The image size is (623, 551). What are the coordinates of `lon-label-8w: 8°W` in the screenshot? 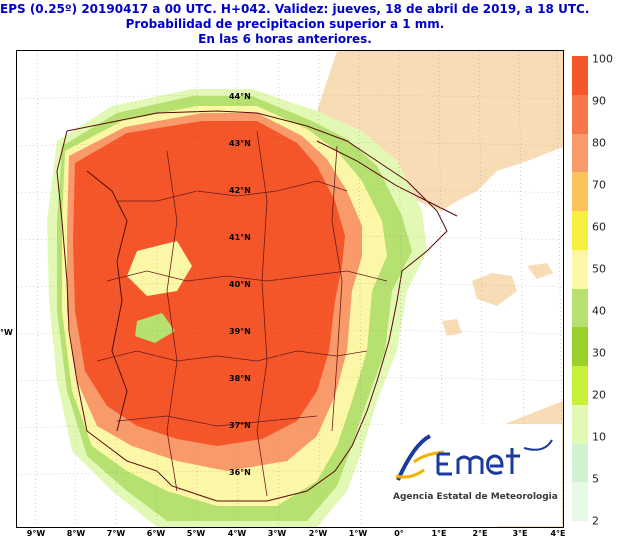 It's located at (76, 533).